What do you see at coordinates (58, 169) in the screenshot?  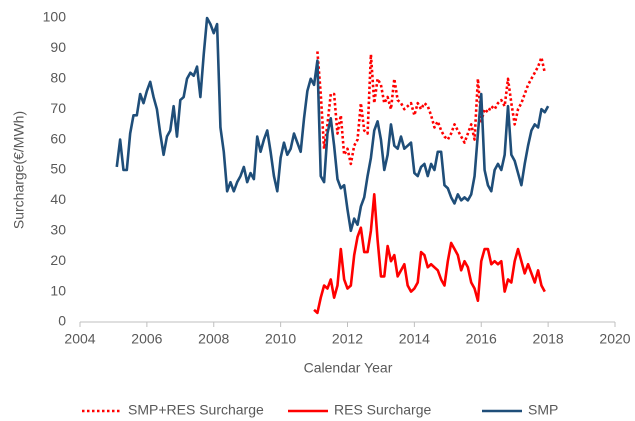 I see `y-tick-label: 50` at bounding box center [58, 169].